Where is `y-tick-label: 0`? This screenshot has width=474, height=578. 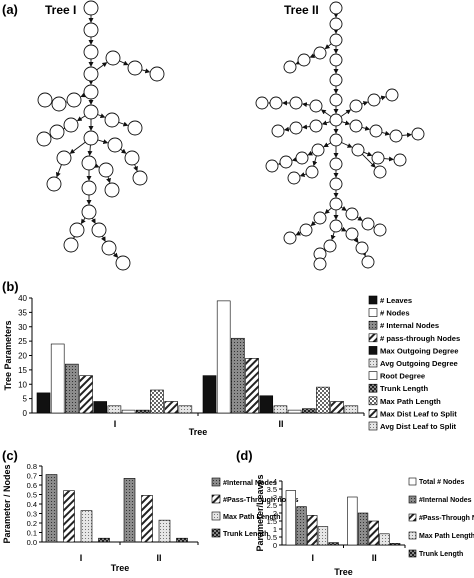
y-tick-label: 0 is located at coordinates (275, 545).